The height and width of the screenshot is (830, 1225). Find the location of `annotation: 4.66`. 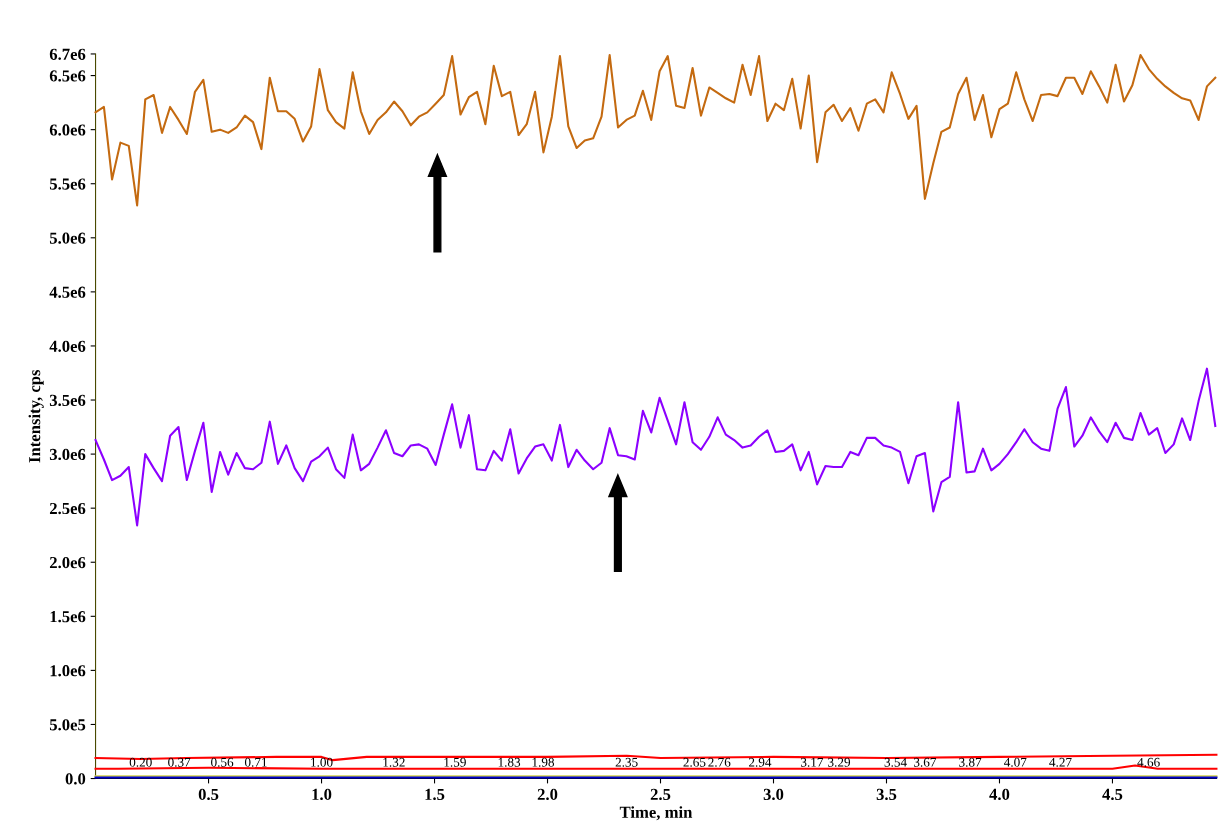

annotation: 4.66 is located at coordinates (1148, 762).